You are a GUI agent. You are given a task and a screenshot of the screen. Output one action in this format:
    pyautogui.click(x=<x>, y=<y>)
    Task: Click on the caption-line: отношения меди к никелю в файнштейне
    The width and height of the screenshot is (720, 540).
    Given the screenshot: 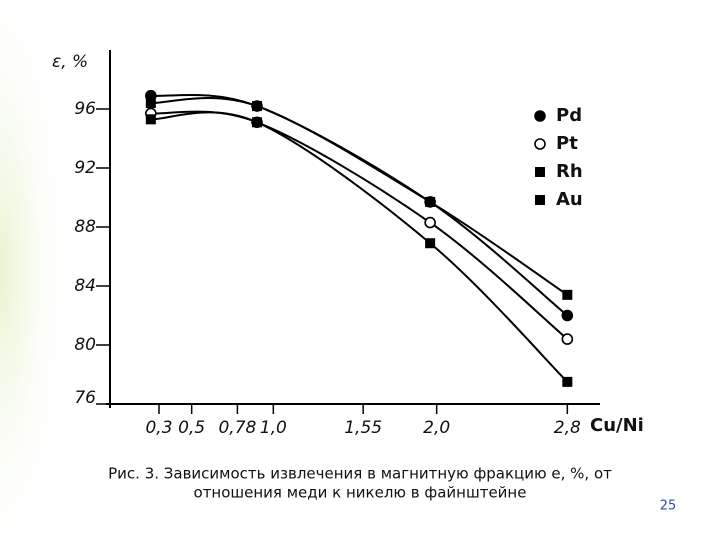 What is the action you would take?
    pyautogui.click(x=360, y=493)
    